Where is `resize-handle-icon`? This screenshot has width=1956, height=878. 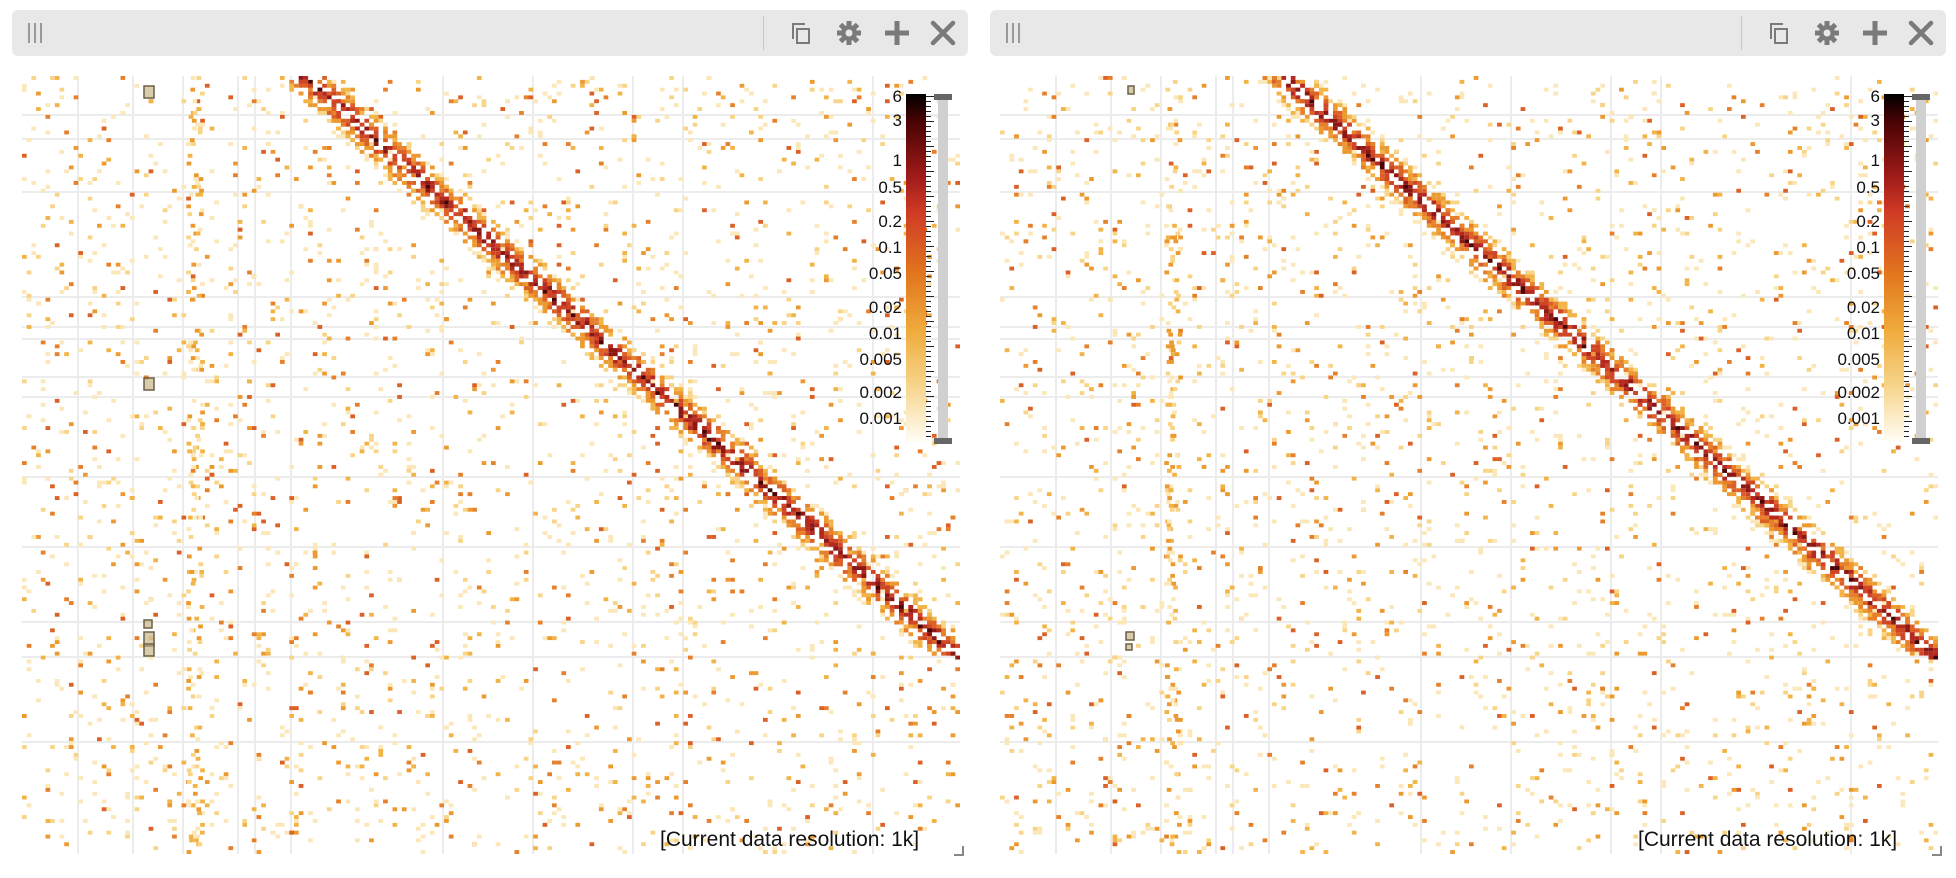
resize-handle-icon is located at coordinates (959, 851).